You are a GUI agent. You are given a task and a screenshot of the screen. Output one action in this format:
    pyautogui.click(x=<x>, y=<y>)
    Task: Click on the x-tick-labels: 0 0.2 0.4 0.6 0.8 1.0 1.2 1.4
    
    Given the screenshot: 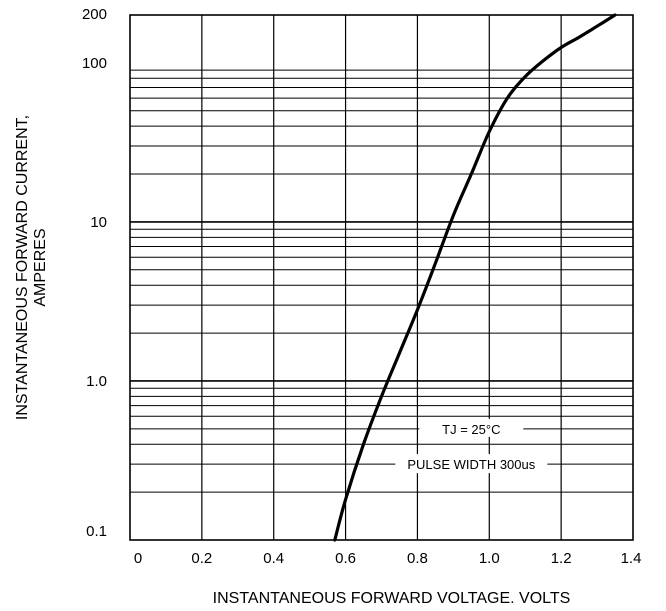 What is the action you would take?
    pyautogui.click(x=388, y=558)
    